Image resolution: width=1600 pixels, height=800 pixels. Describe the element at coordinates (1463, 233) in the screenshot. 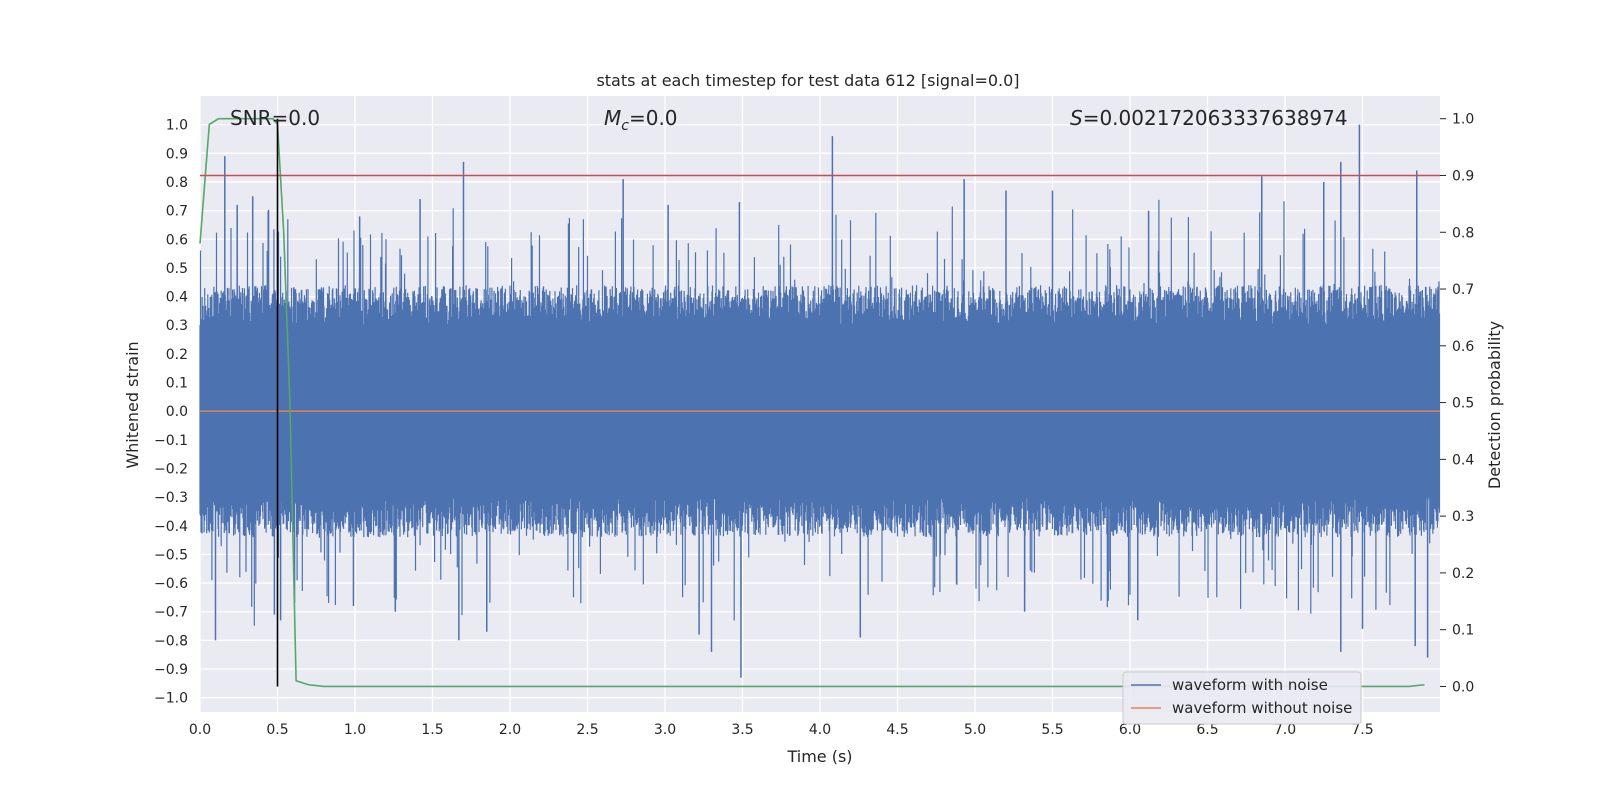

I see `right-tick-label: 0.8` at that location.